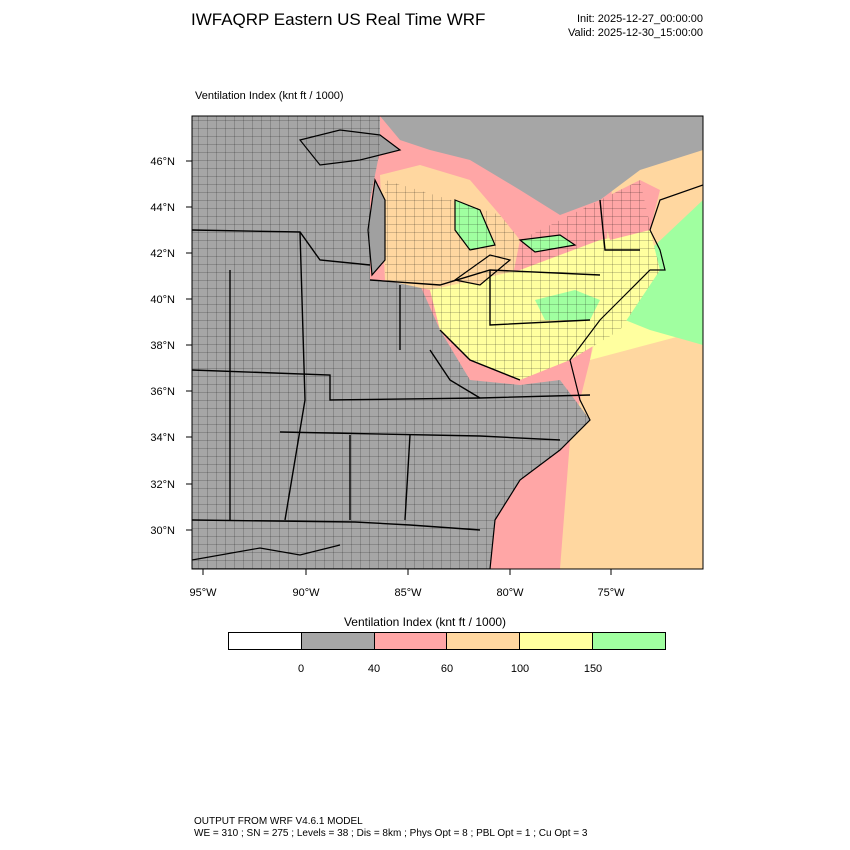 This screenshot has width=850, height=850. What do you see at coordinates (278, 821) in the screenshot?
I see `model-info-line1: OUTPUT FROM WRF V4.6.1 MODEL` at bounding box center [278, 821].